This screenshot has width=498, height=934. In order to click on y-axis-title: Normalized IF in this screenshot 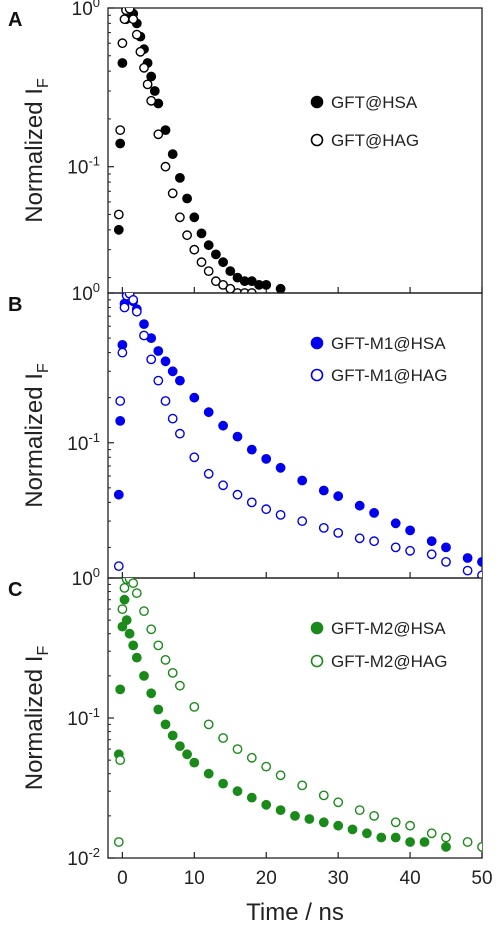, I will do `click(36, 718)`.